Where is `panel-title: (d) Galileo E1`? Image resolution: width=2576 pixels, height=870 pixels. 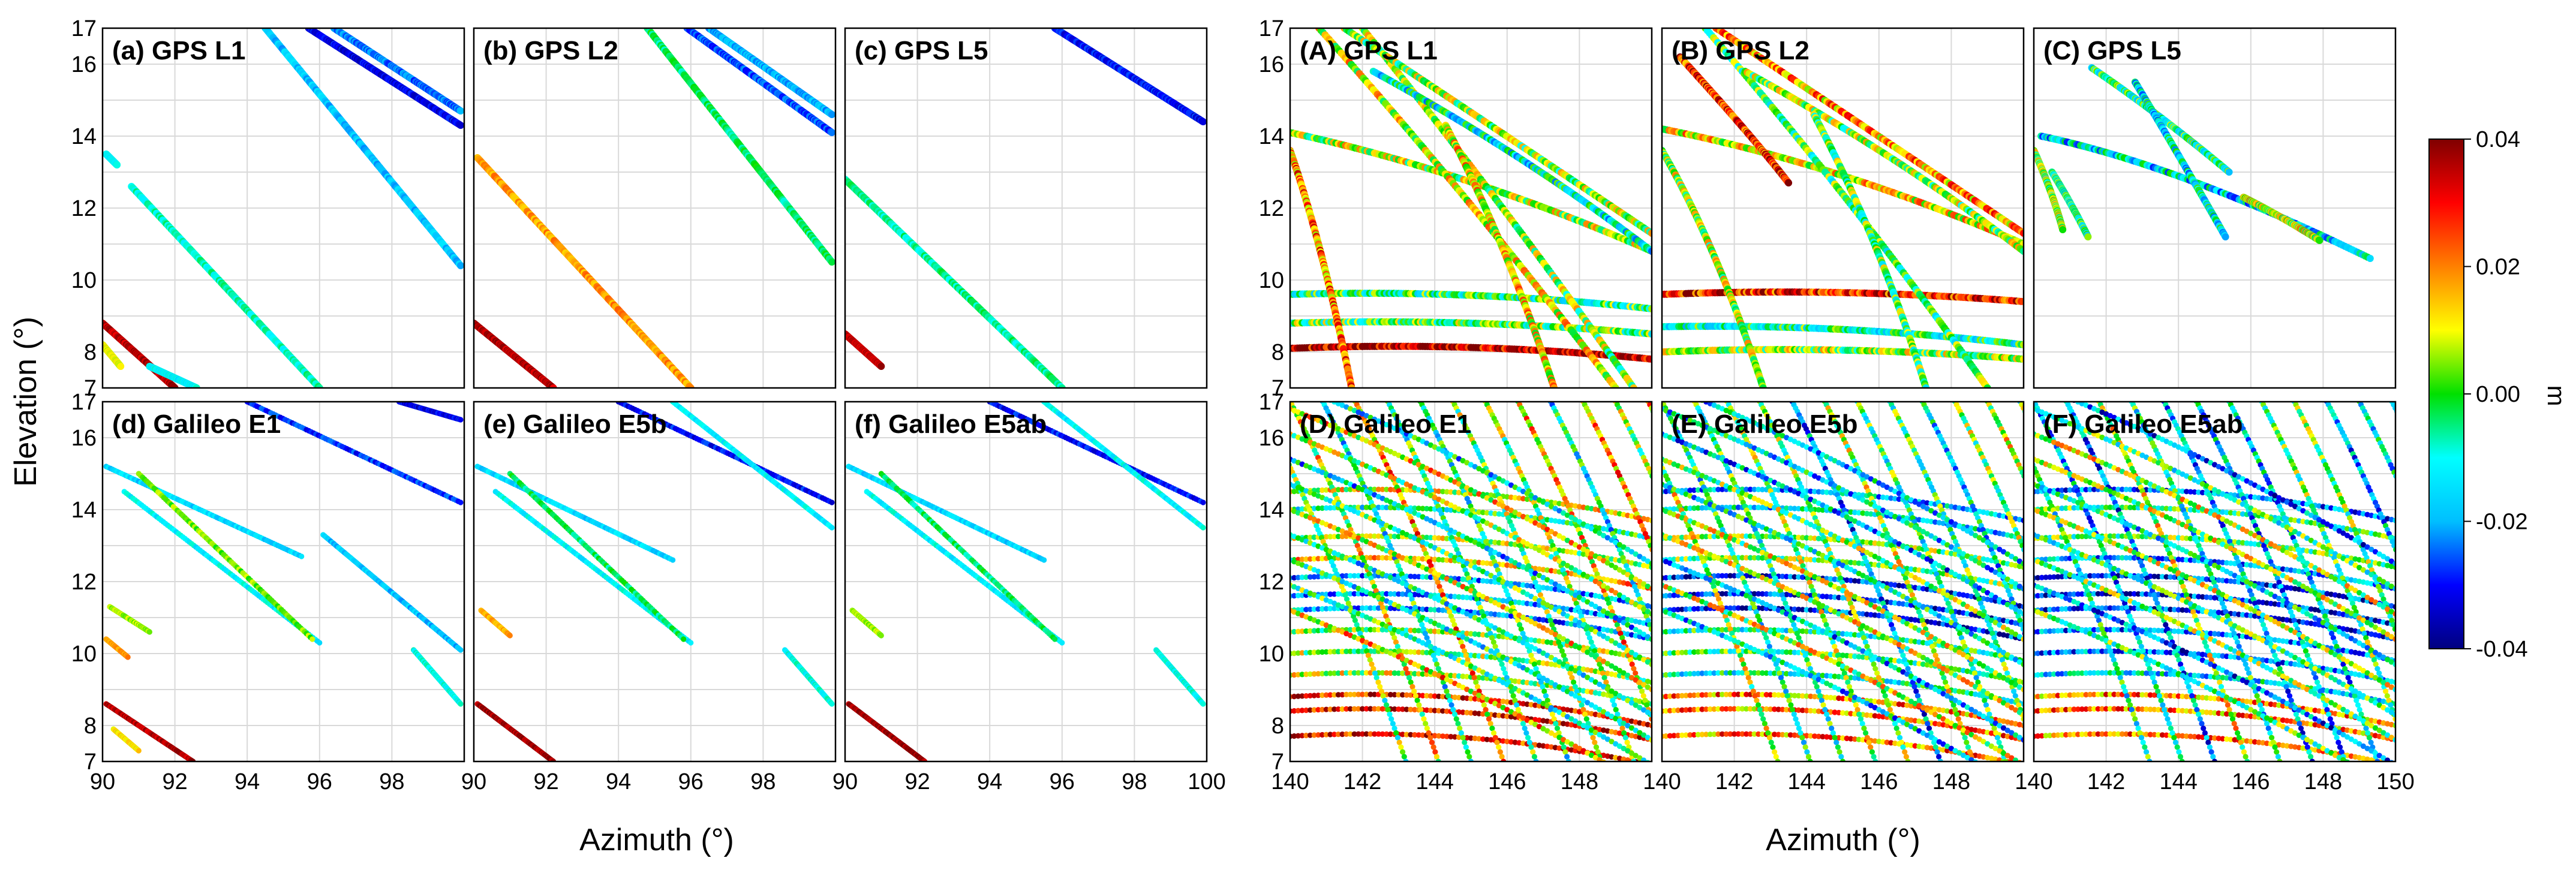
panel-title: (d) Galileo E1 is located at coordinates (197, 424).